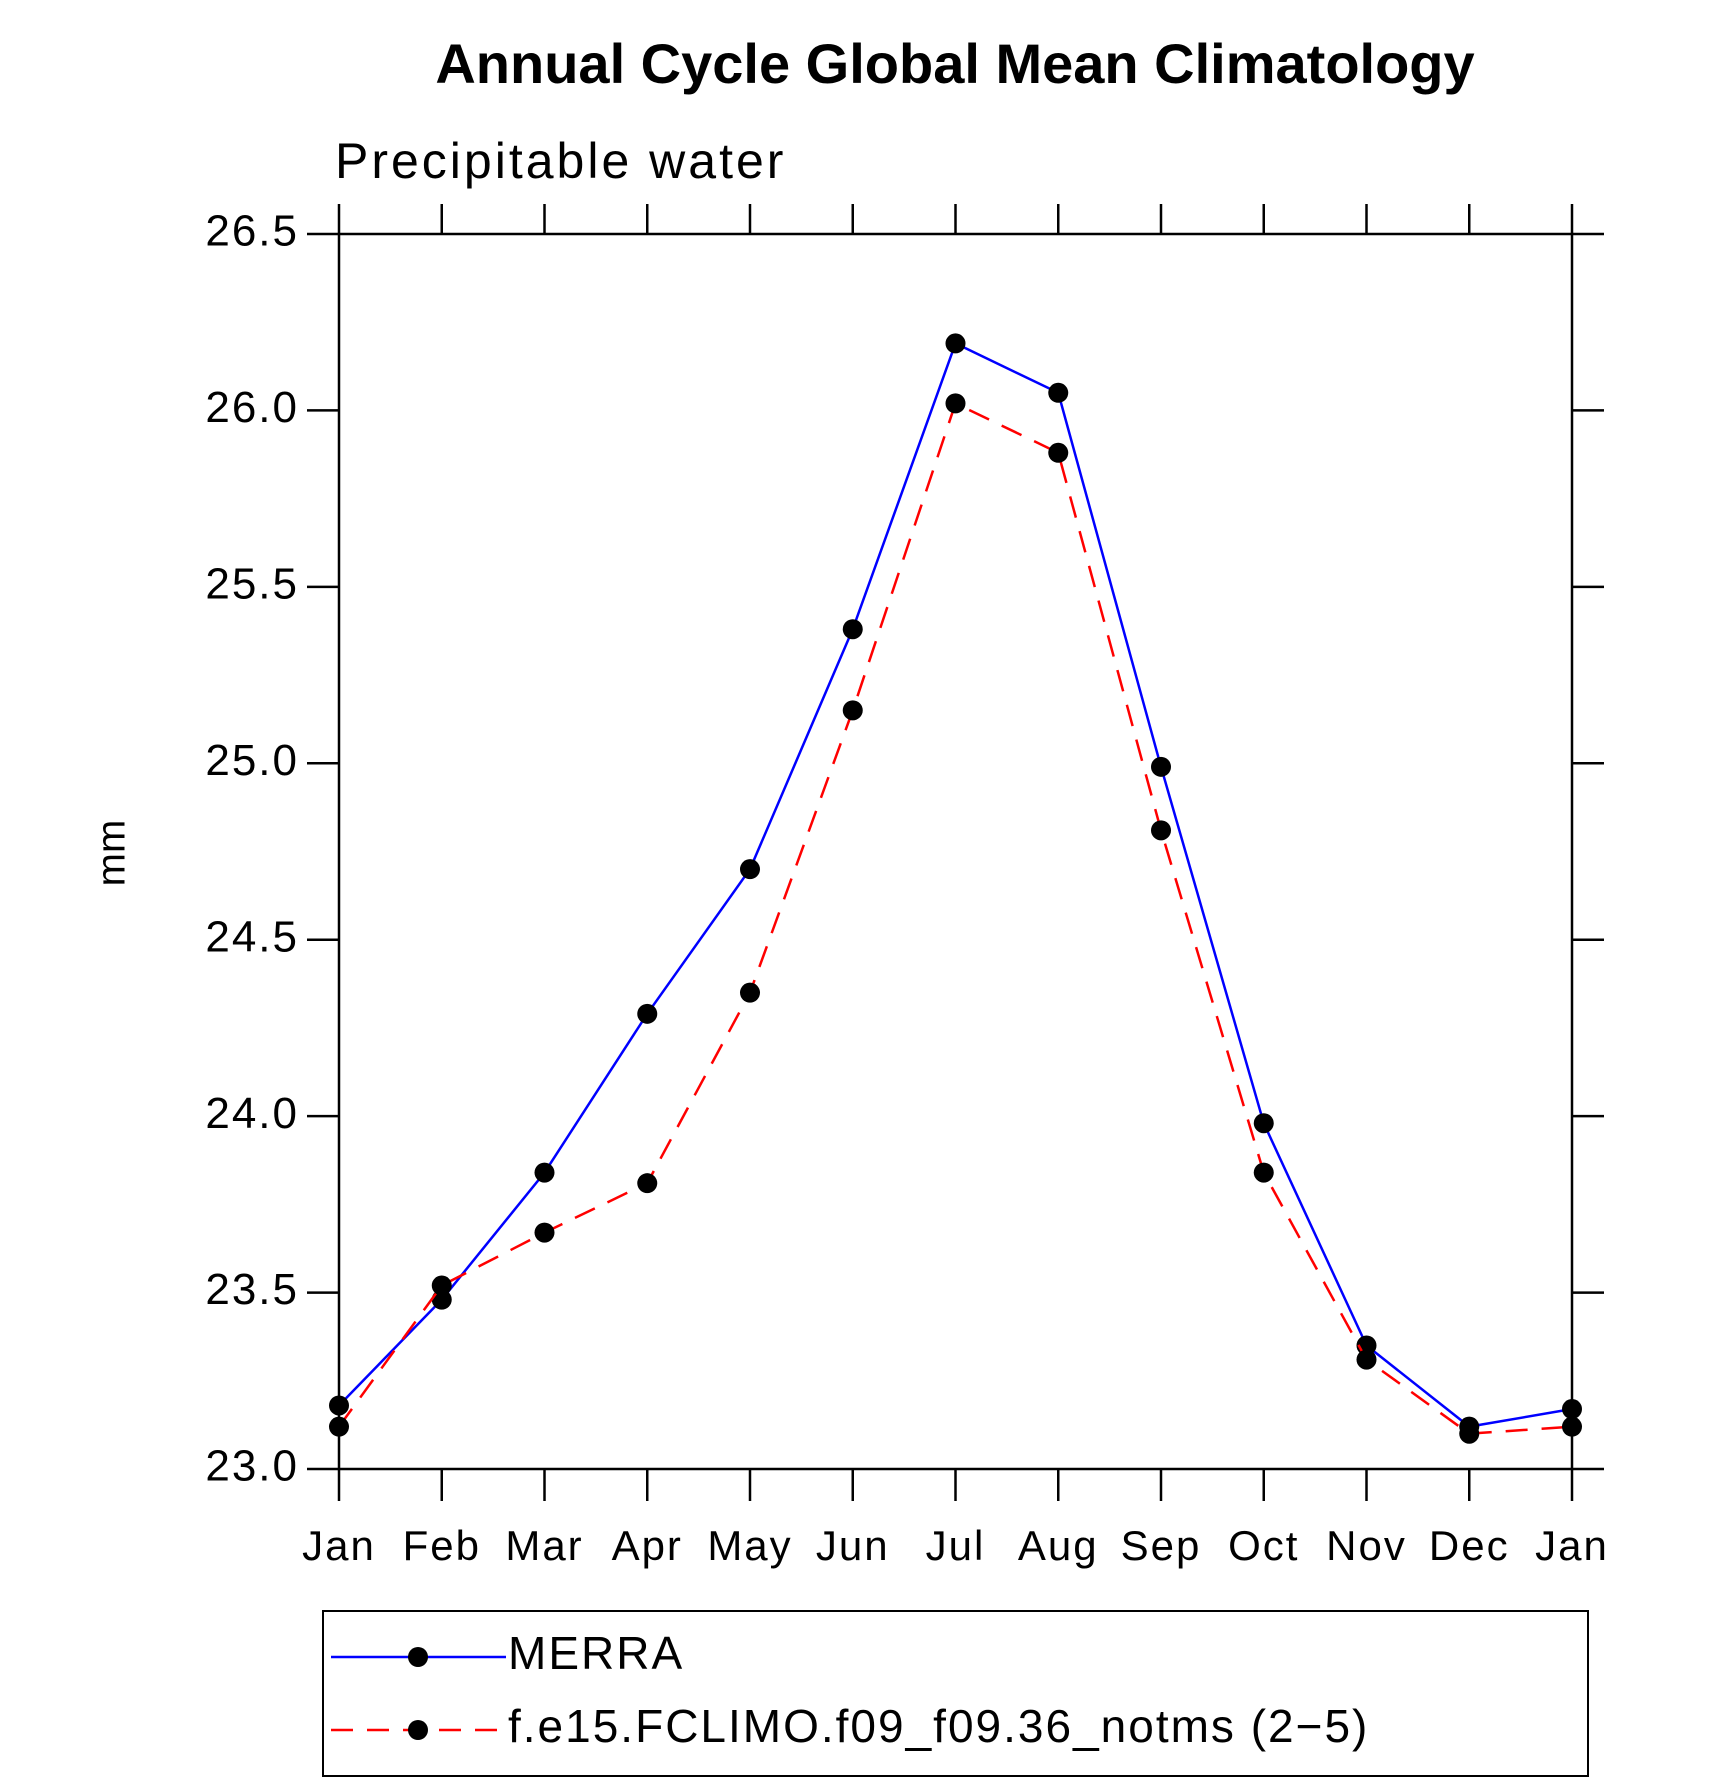 This screenshot has height=1778, width=1710. What do you see at coordinates (252, 760) in the screenshot?
I see `y-tick-label: 25.0` at bounding box center [252, 760].